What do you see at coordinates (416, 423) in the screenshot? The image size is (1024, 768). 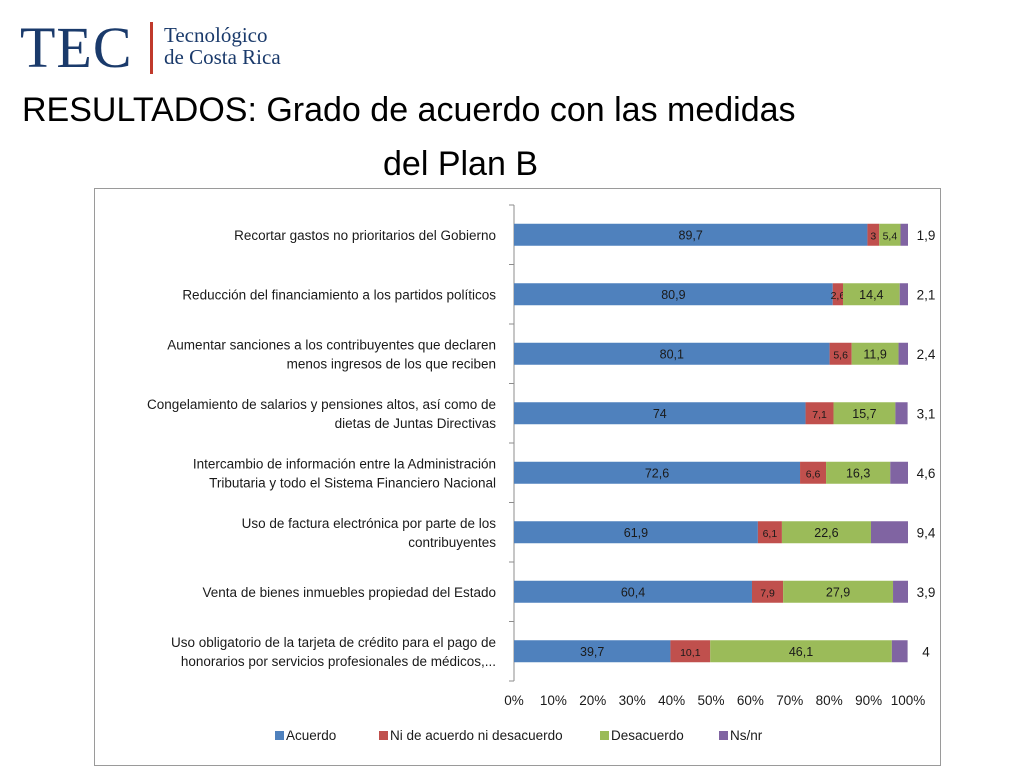 I see `category-label: dietas de Juntas Directivas` at bounding box center [416, 423].